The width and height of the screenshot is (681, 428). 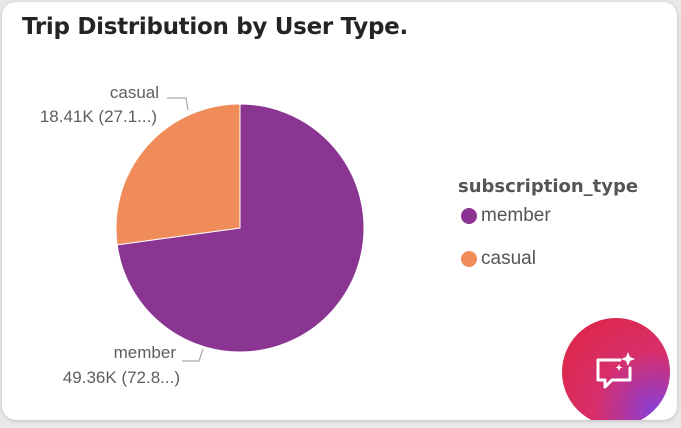 I want to click on pie-slice-casual, so click(x=178, y=174).